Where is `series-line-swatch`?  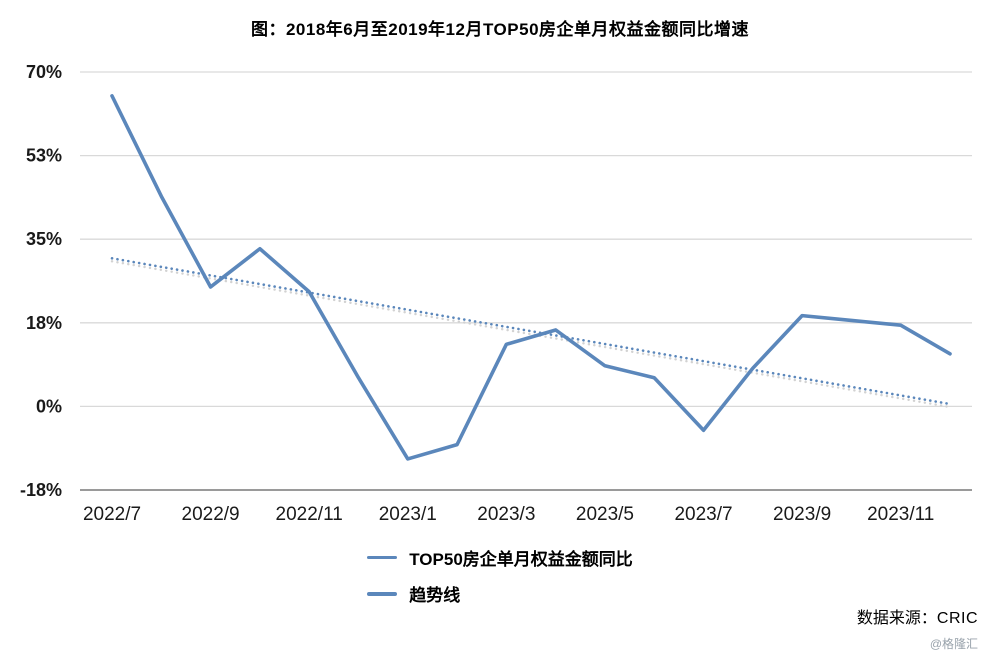 series-line-swatch is located at coordinates (382, 557).